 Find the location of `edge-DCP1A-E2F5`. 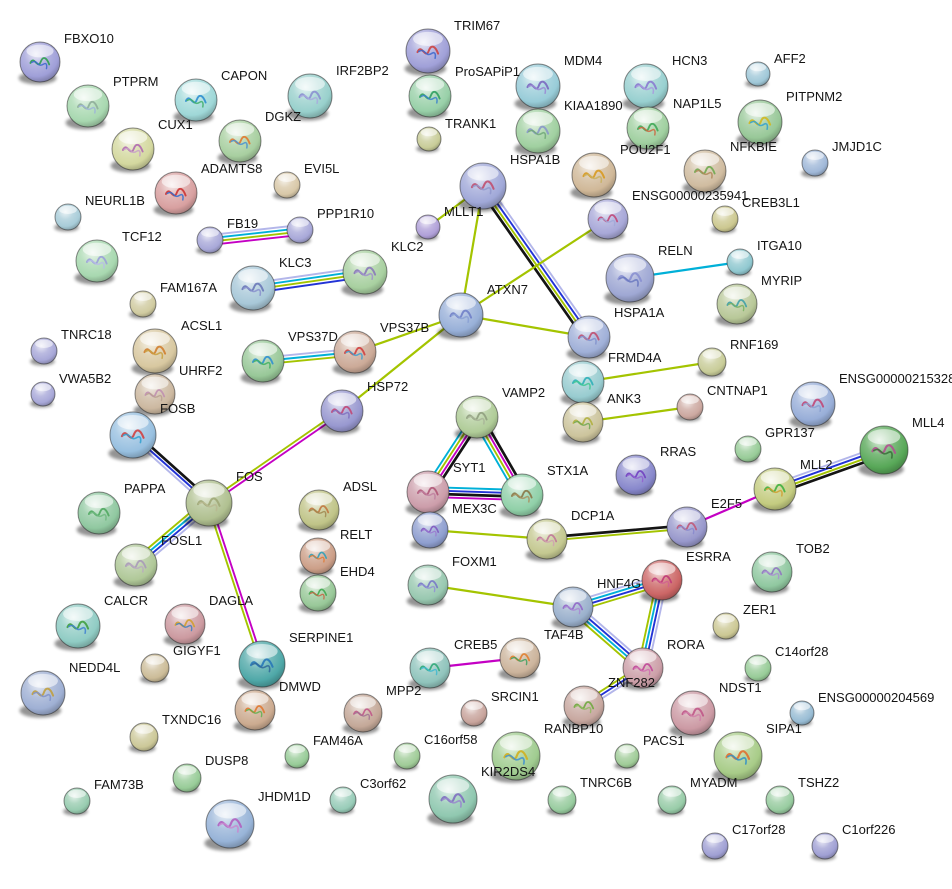

edge-DCP1A-E2F5 is located at coordinates (617, 533).